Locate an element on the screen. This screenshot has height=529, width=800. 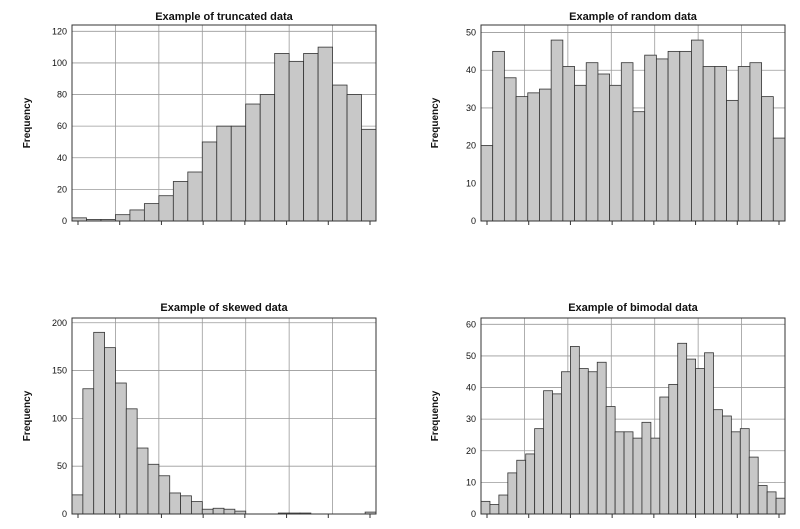
chart-title: Example of random data is located at coordinates (633, 17).